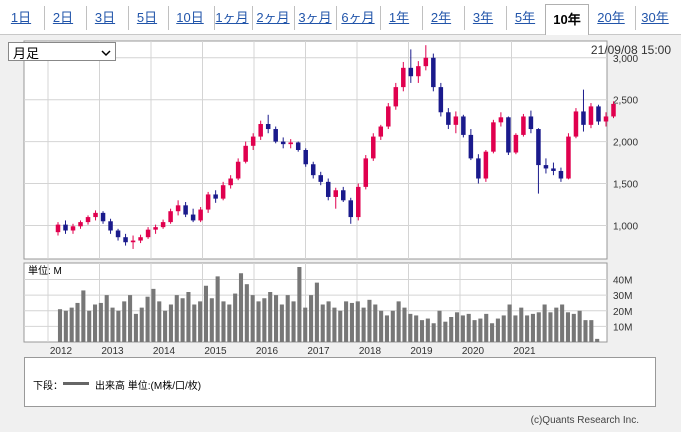 The height and width of the screenshot is (432, 681). I want to click on tab-label: 1年, so click(399, 17).